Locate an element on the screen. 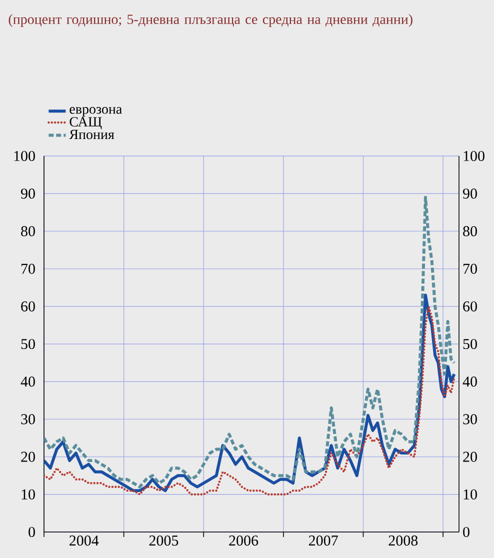 The width and height of the screenshot is (494, 558). legend-label: САЩ is located at coordinates (86, 123).